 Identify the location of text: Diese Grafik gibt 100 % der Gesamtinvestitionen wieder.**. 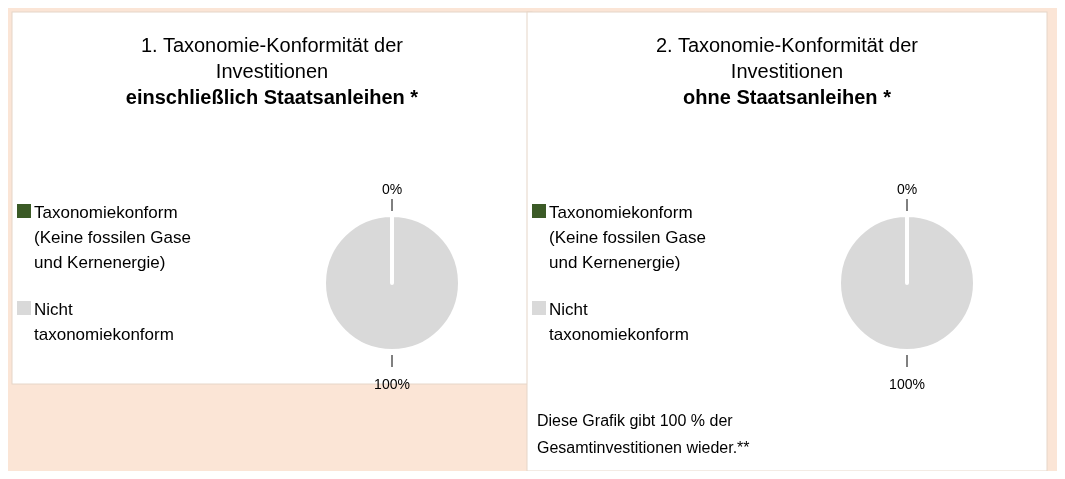
(643, 434).